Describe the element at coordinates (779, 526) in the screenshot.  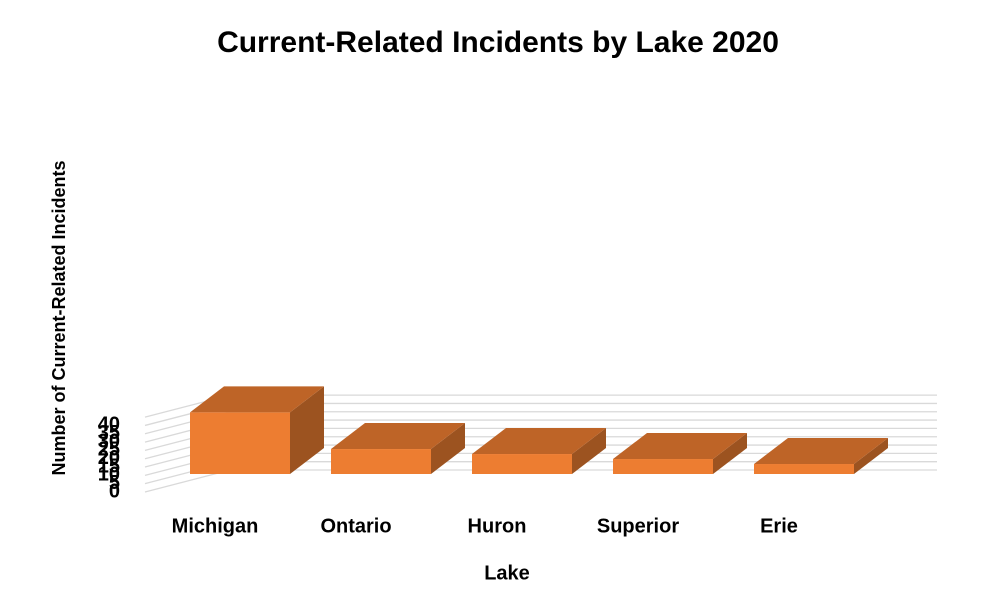
I see `x-tick-label: Erie` at that location.